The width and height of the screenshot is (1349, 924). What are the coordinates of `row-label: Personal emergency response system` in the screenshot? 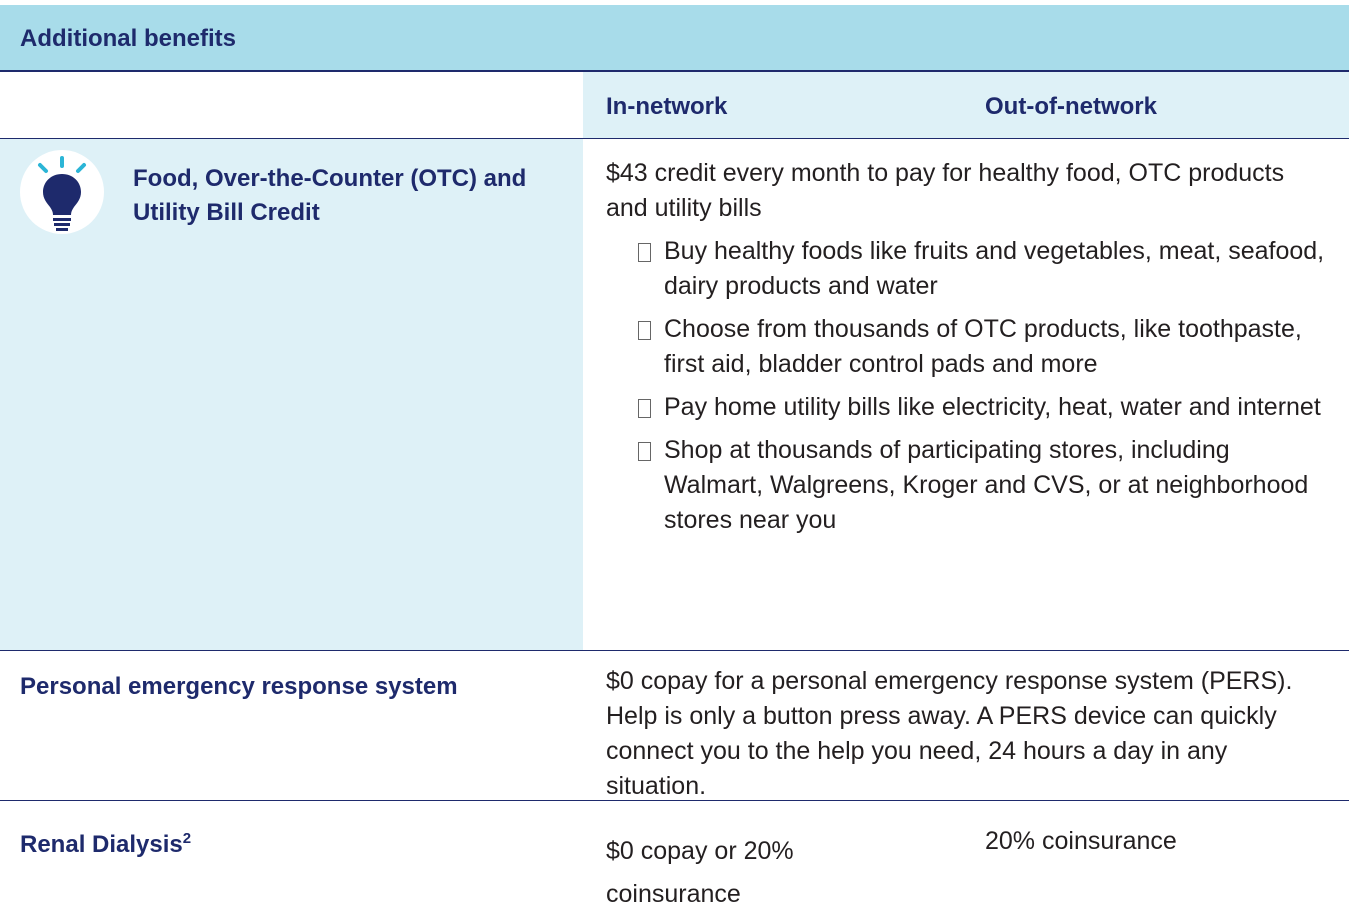 It's located at (239, 686).